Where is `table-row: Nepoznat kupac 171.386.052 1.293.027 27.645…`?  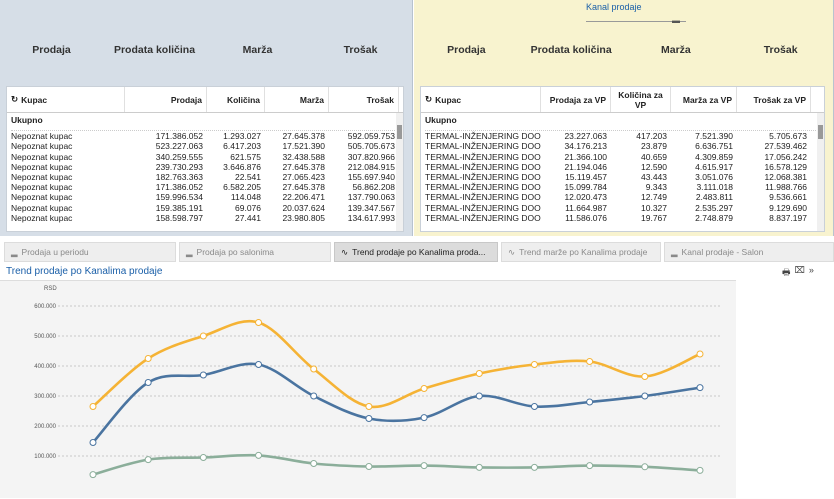 table-row: Nepoznat kupac 171.386.052 1.293.027 27.645… is located at coordinates (205, 136).